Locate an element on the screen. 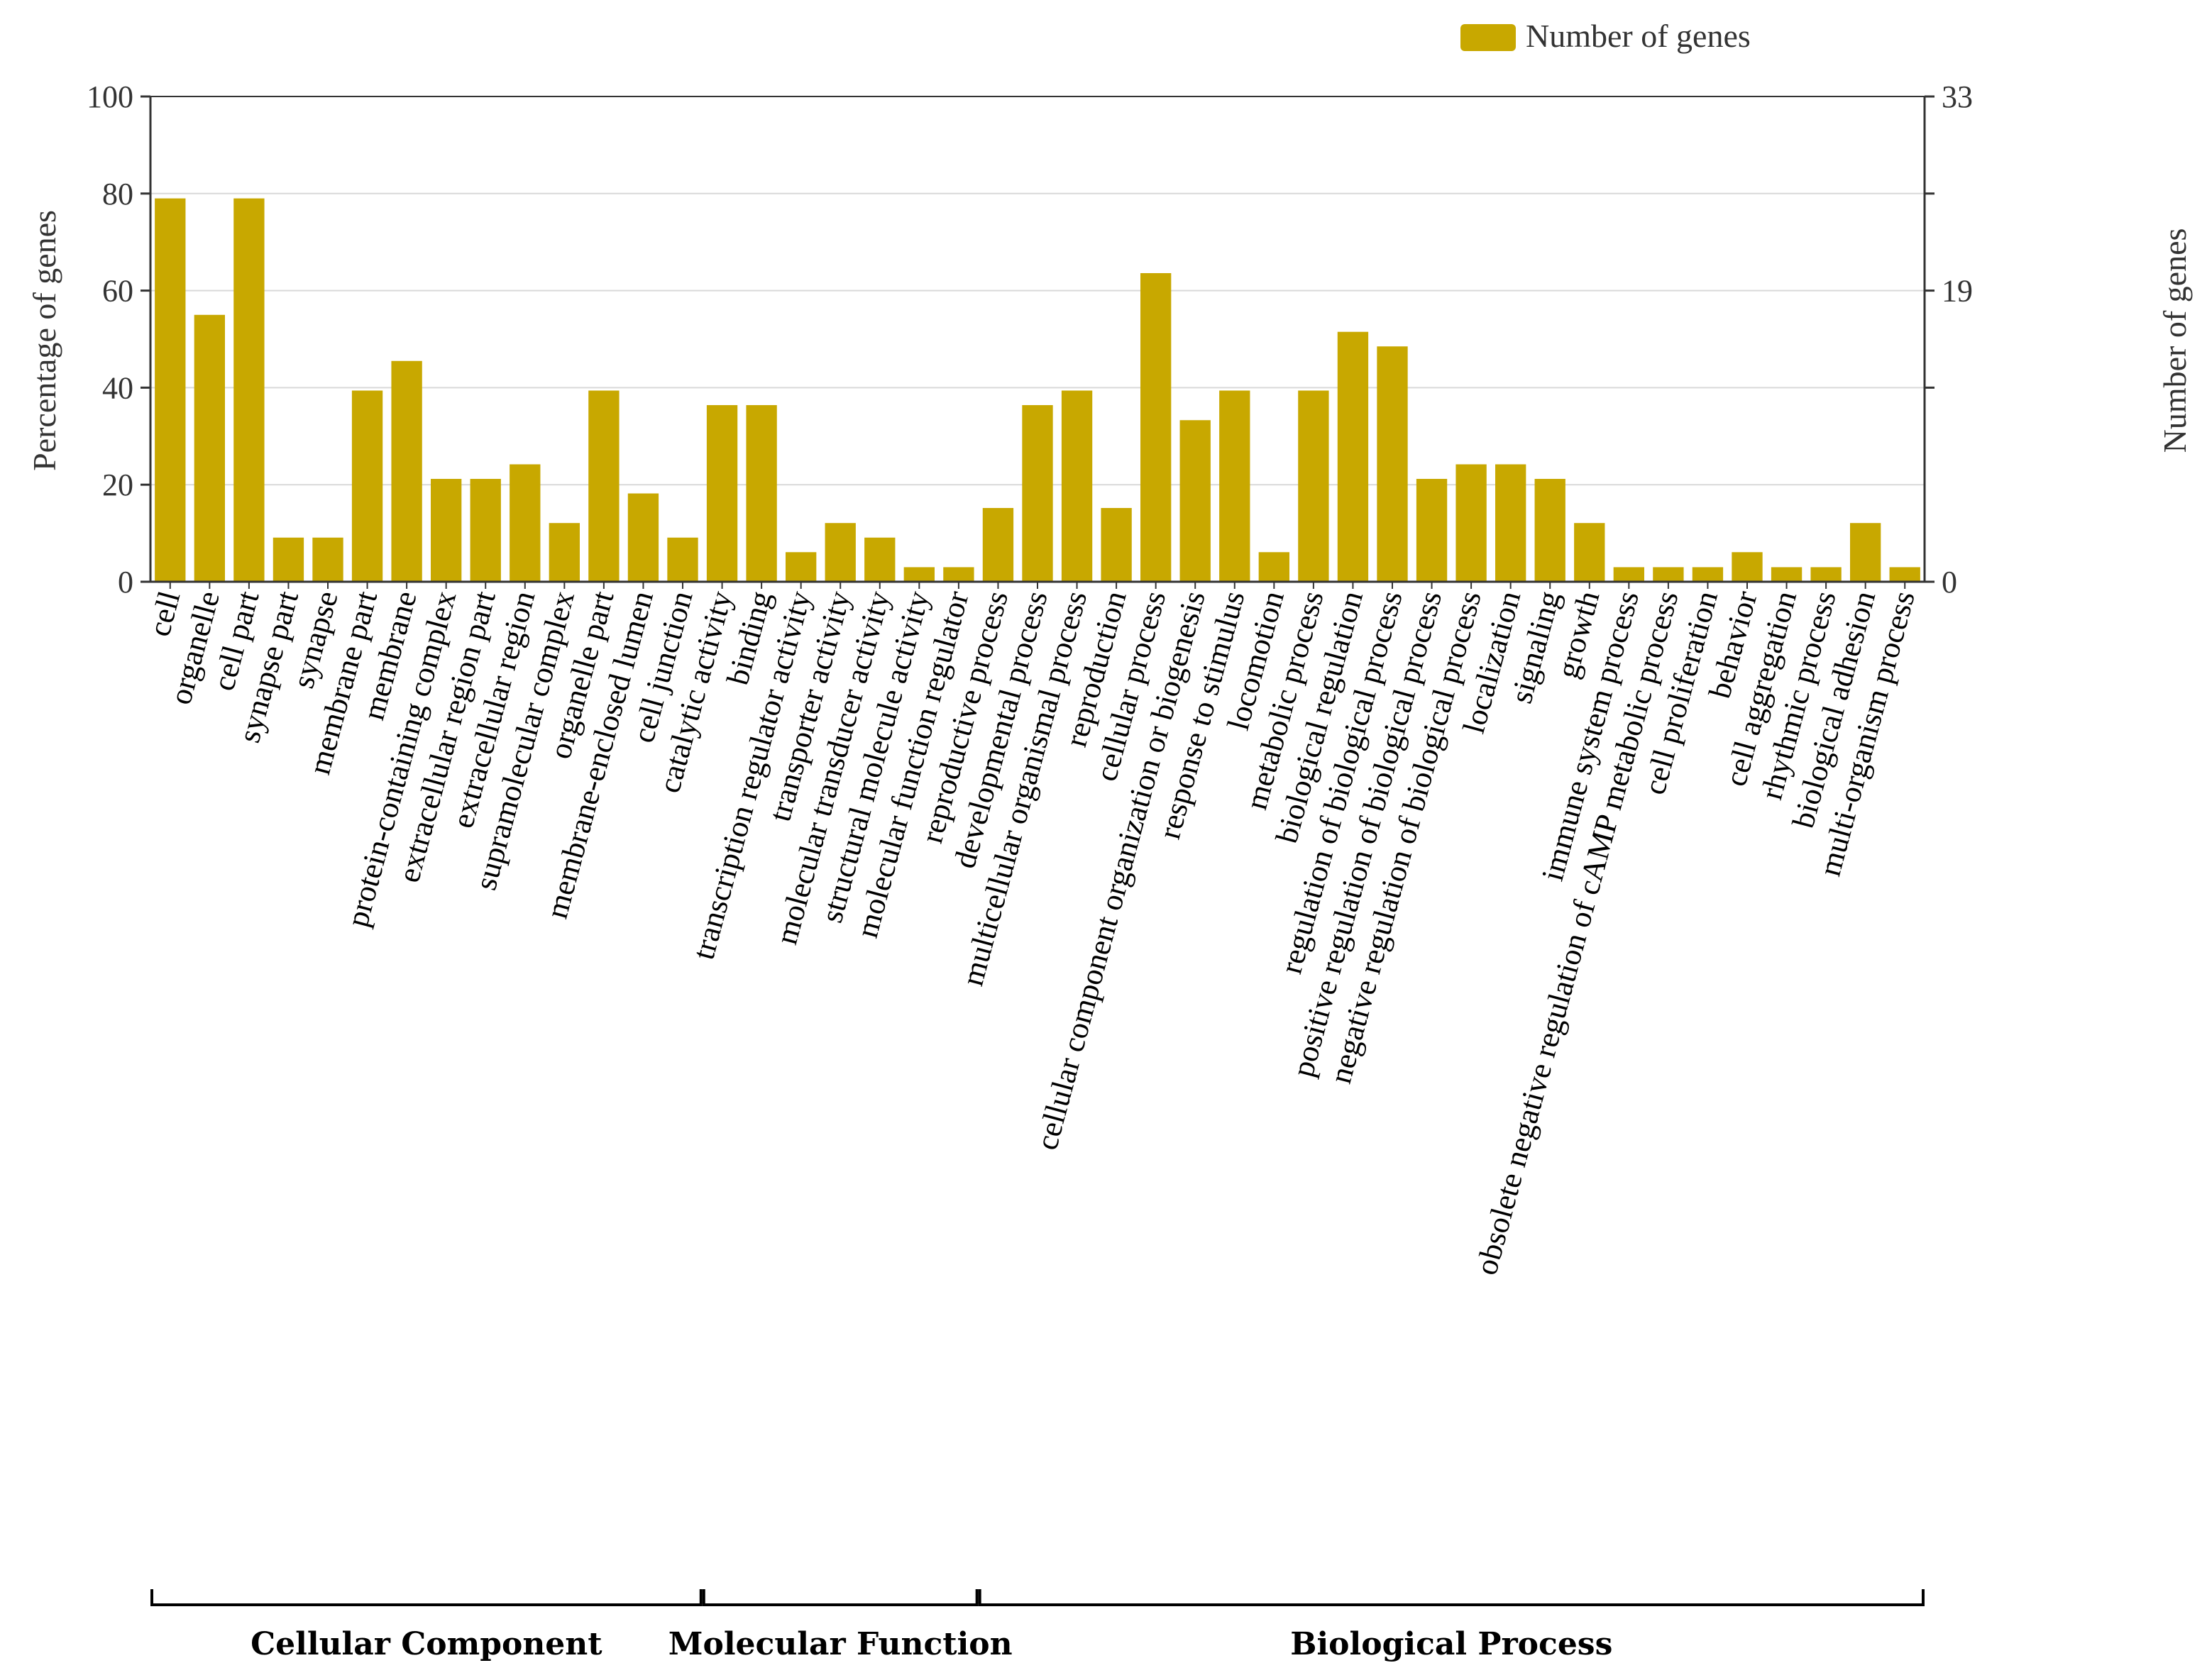 The width and height of the screenshot is (2207, 1680). group-label: Biological Process is located at coordinates (1451, 1644).